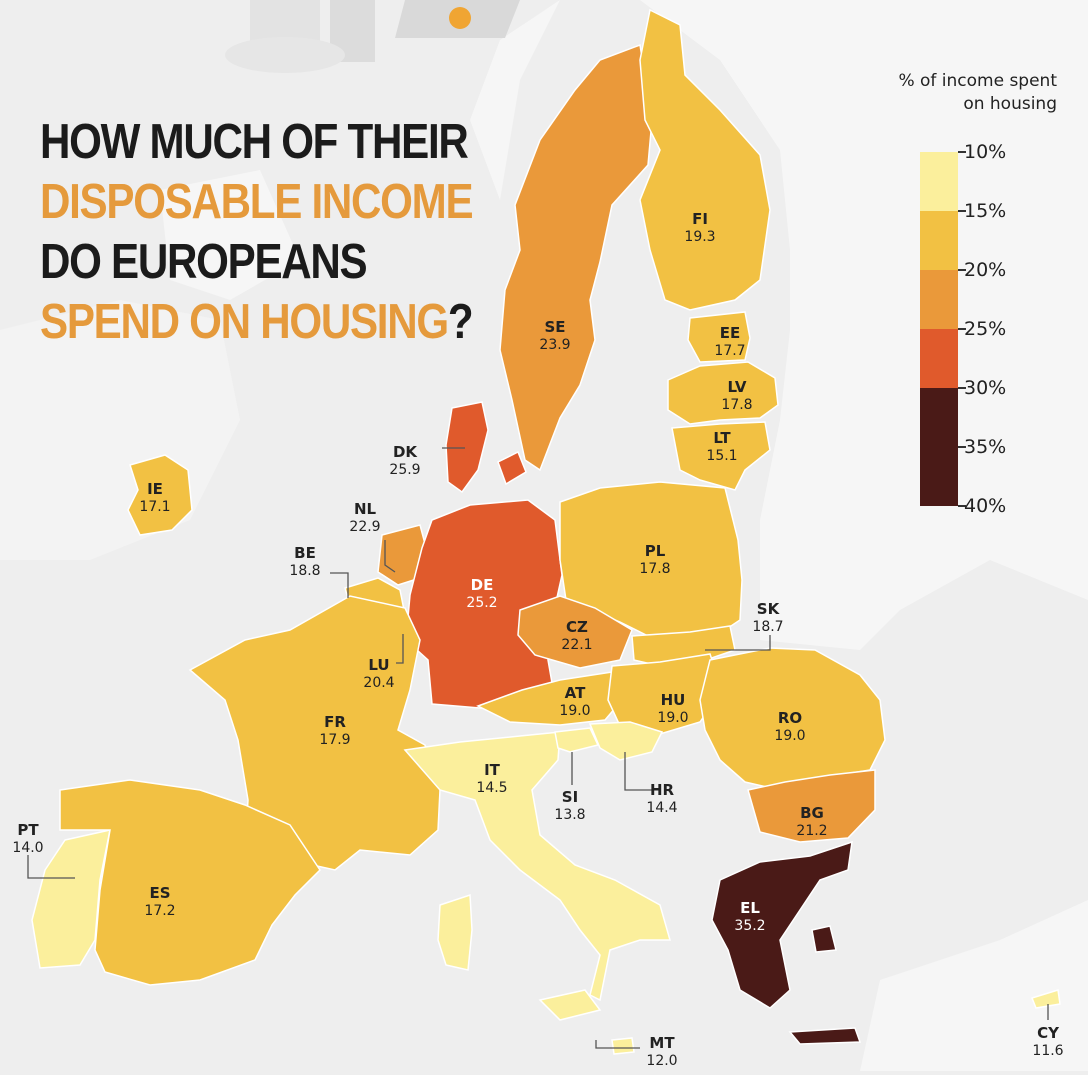  What do you see at coordinates (492, 770) in the screenshot?
I see `country-code-it: IT` at bounding box center [492, 770].